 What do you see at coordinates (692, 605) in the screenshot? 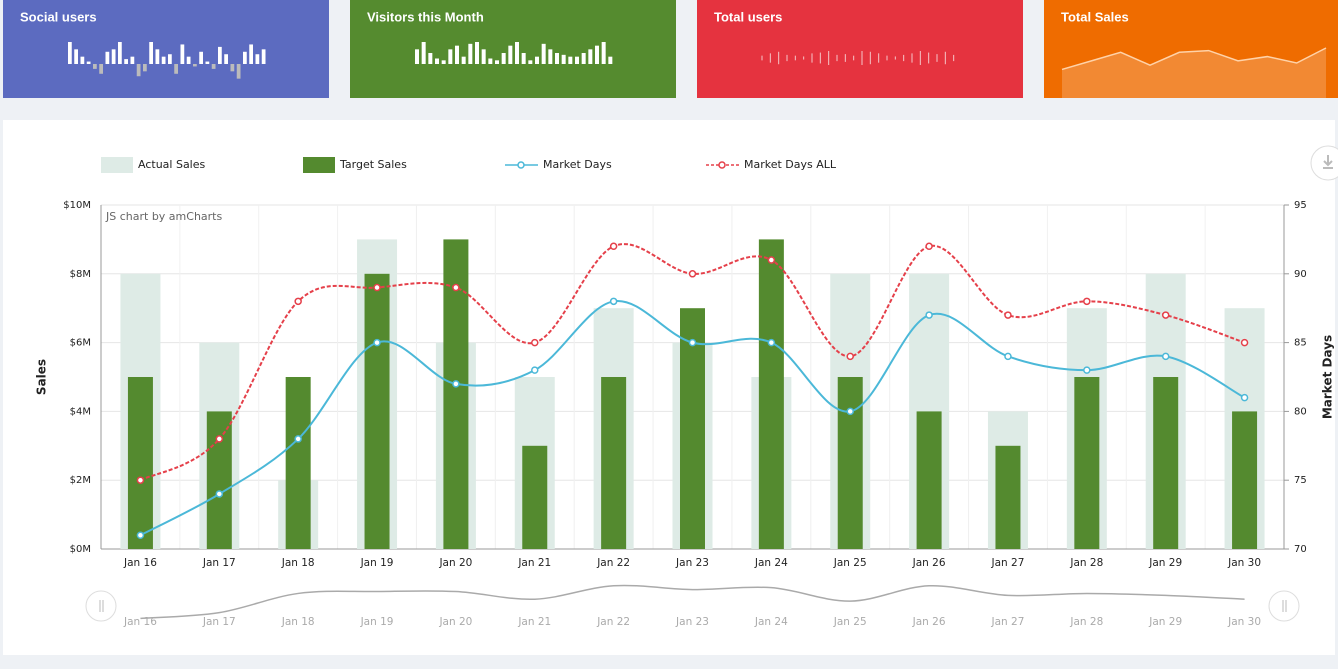
I see `scrollbar` at bounding box center [692, 605].